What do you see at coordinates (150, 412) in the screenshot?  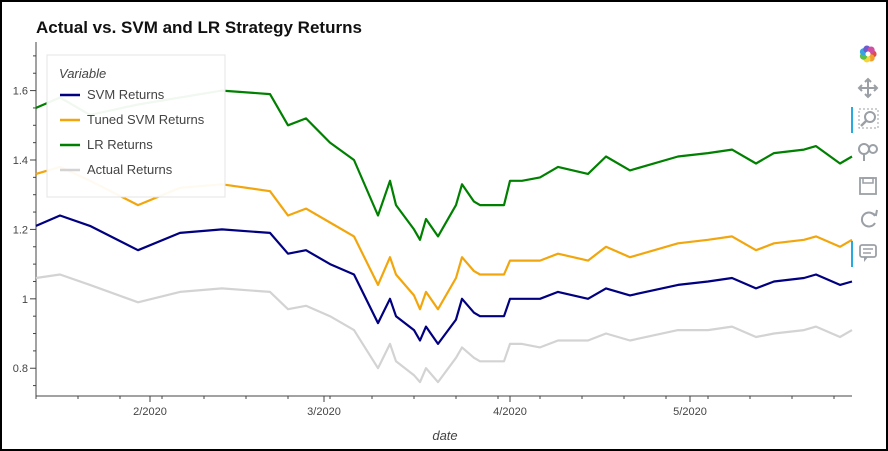 I see `x-tick-label: 2/2020` at bounding box center [150, 412].